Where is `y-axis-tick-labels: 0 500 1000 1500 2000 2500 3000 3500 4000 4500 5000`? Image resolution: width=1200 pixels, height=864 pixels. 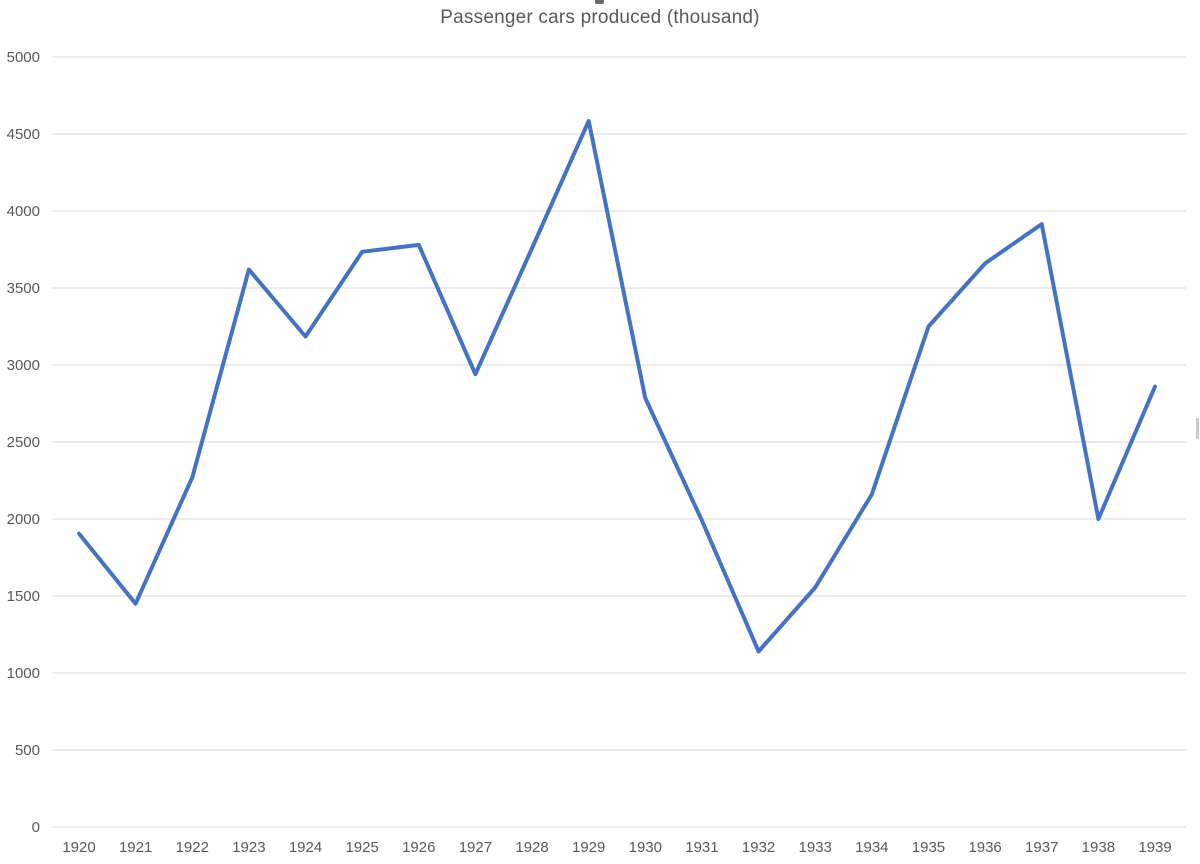 y-axis-tick-labels: 0 500 1000 1500 2000 2500 3000 3500 4000 4500 5000 is located at coordinates (23, 442).